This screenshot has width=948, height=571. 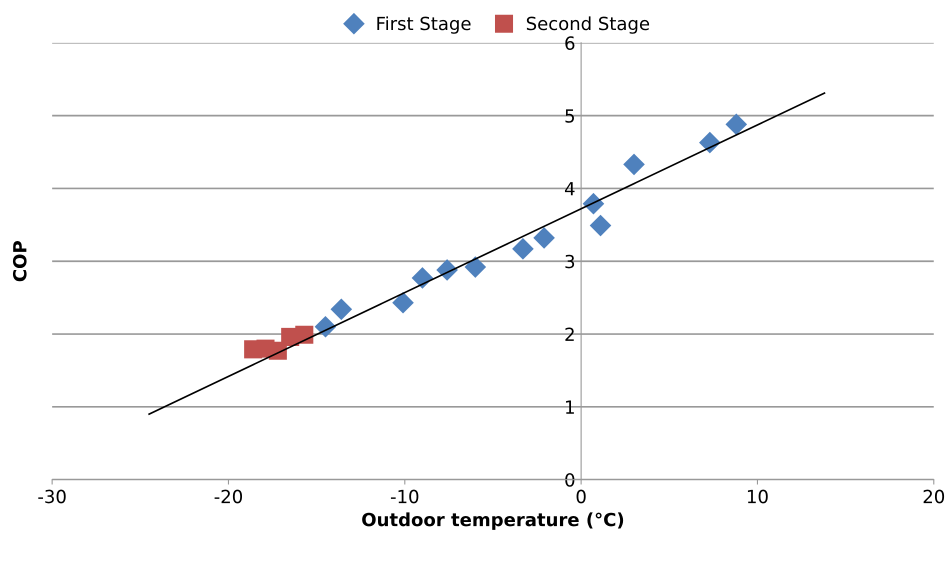 What do you see at coordinates (19, 261) in the screenshot?
I see `y-axis-title: COP` at bounding box center [19, 261].